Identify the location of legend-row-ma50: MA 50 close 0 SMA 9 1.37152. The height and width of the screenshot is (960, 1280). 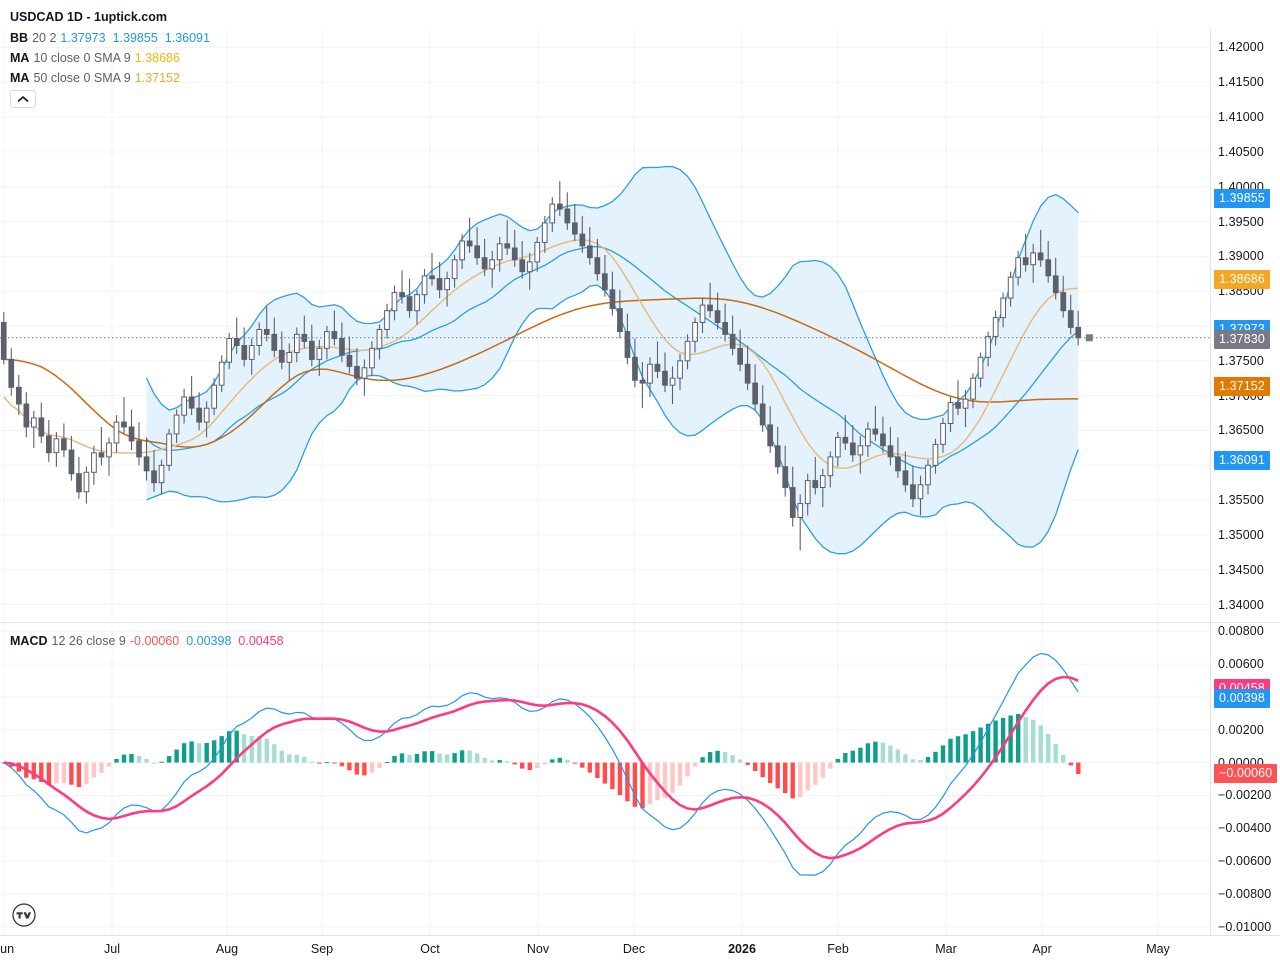
(113, 78).